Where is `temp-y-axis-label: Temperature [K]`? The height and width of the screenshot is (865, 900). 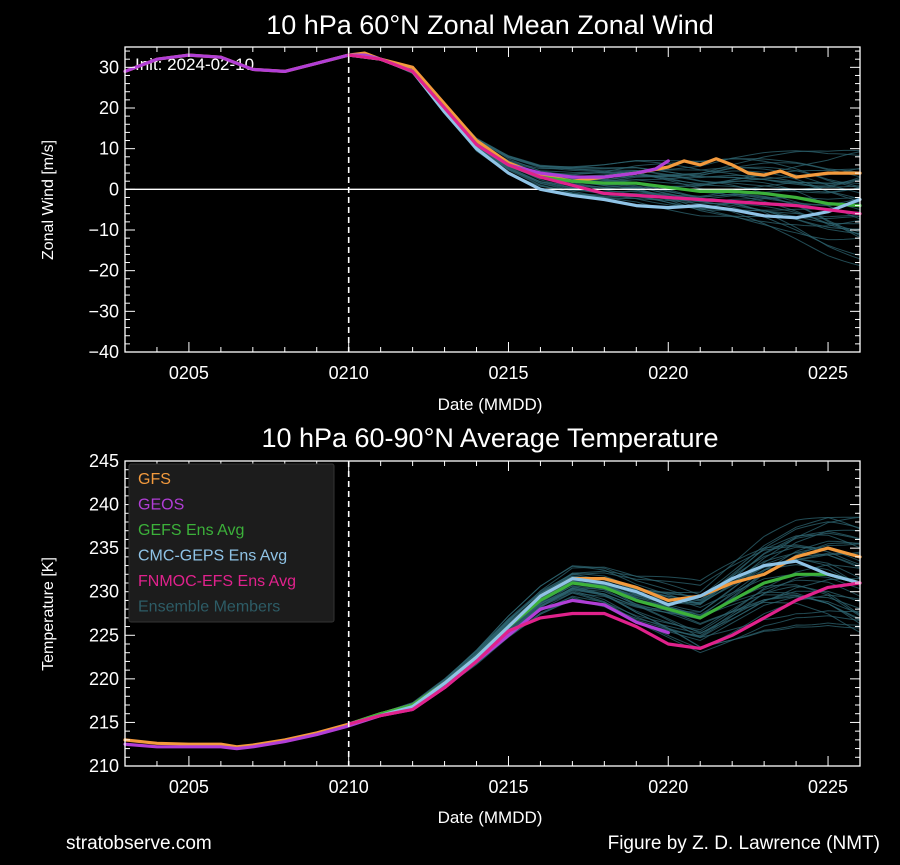
temp-y-axis-label: Temperature [K] is located at coordinates (48, 614).